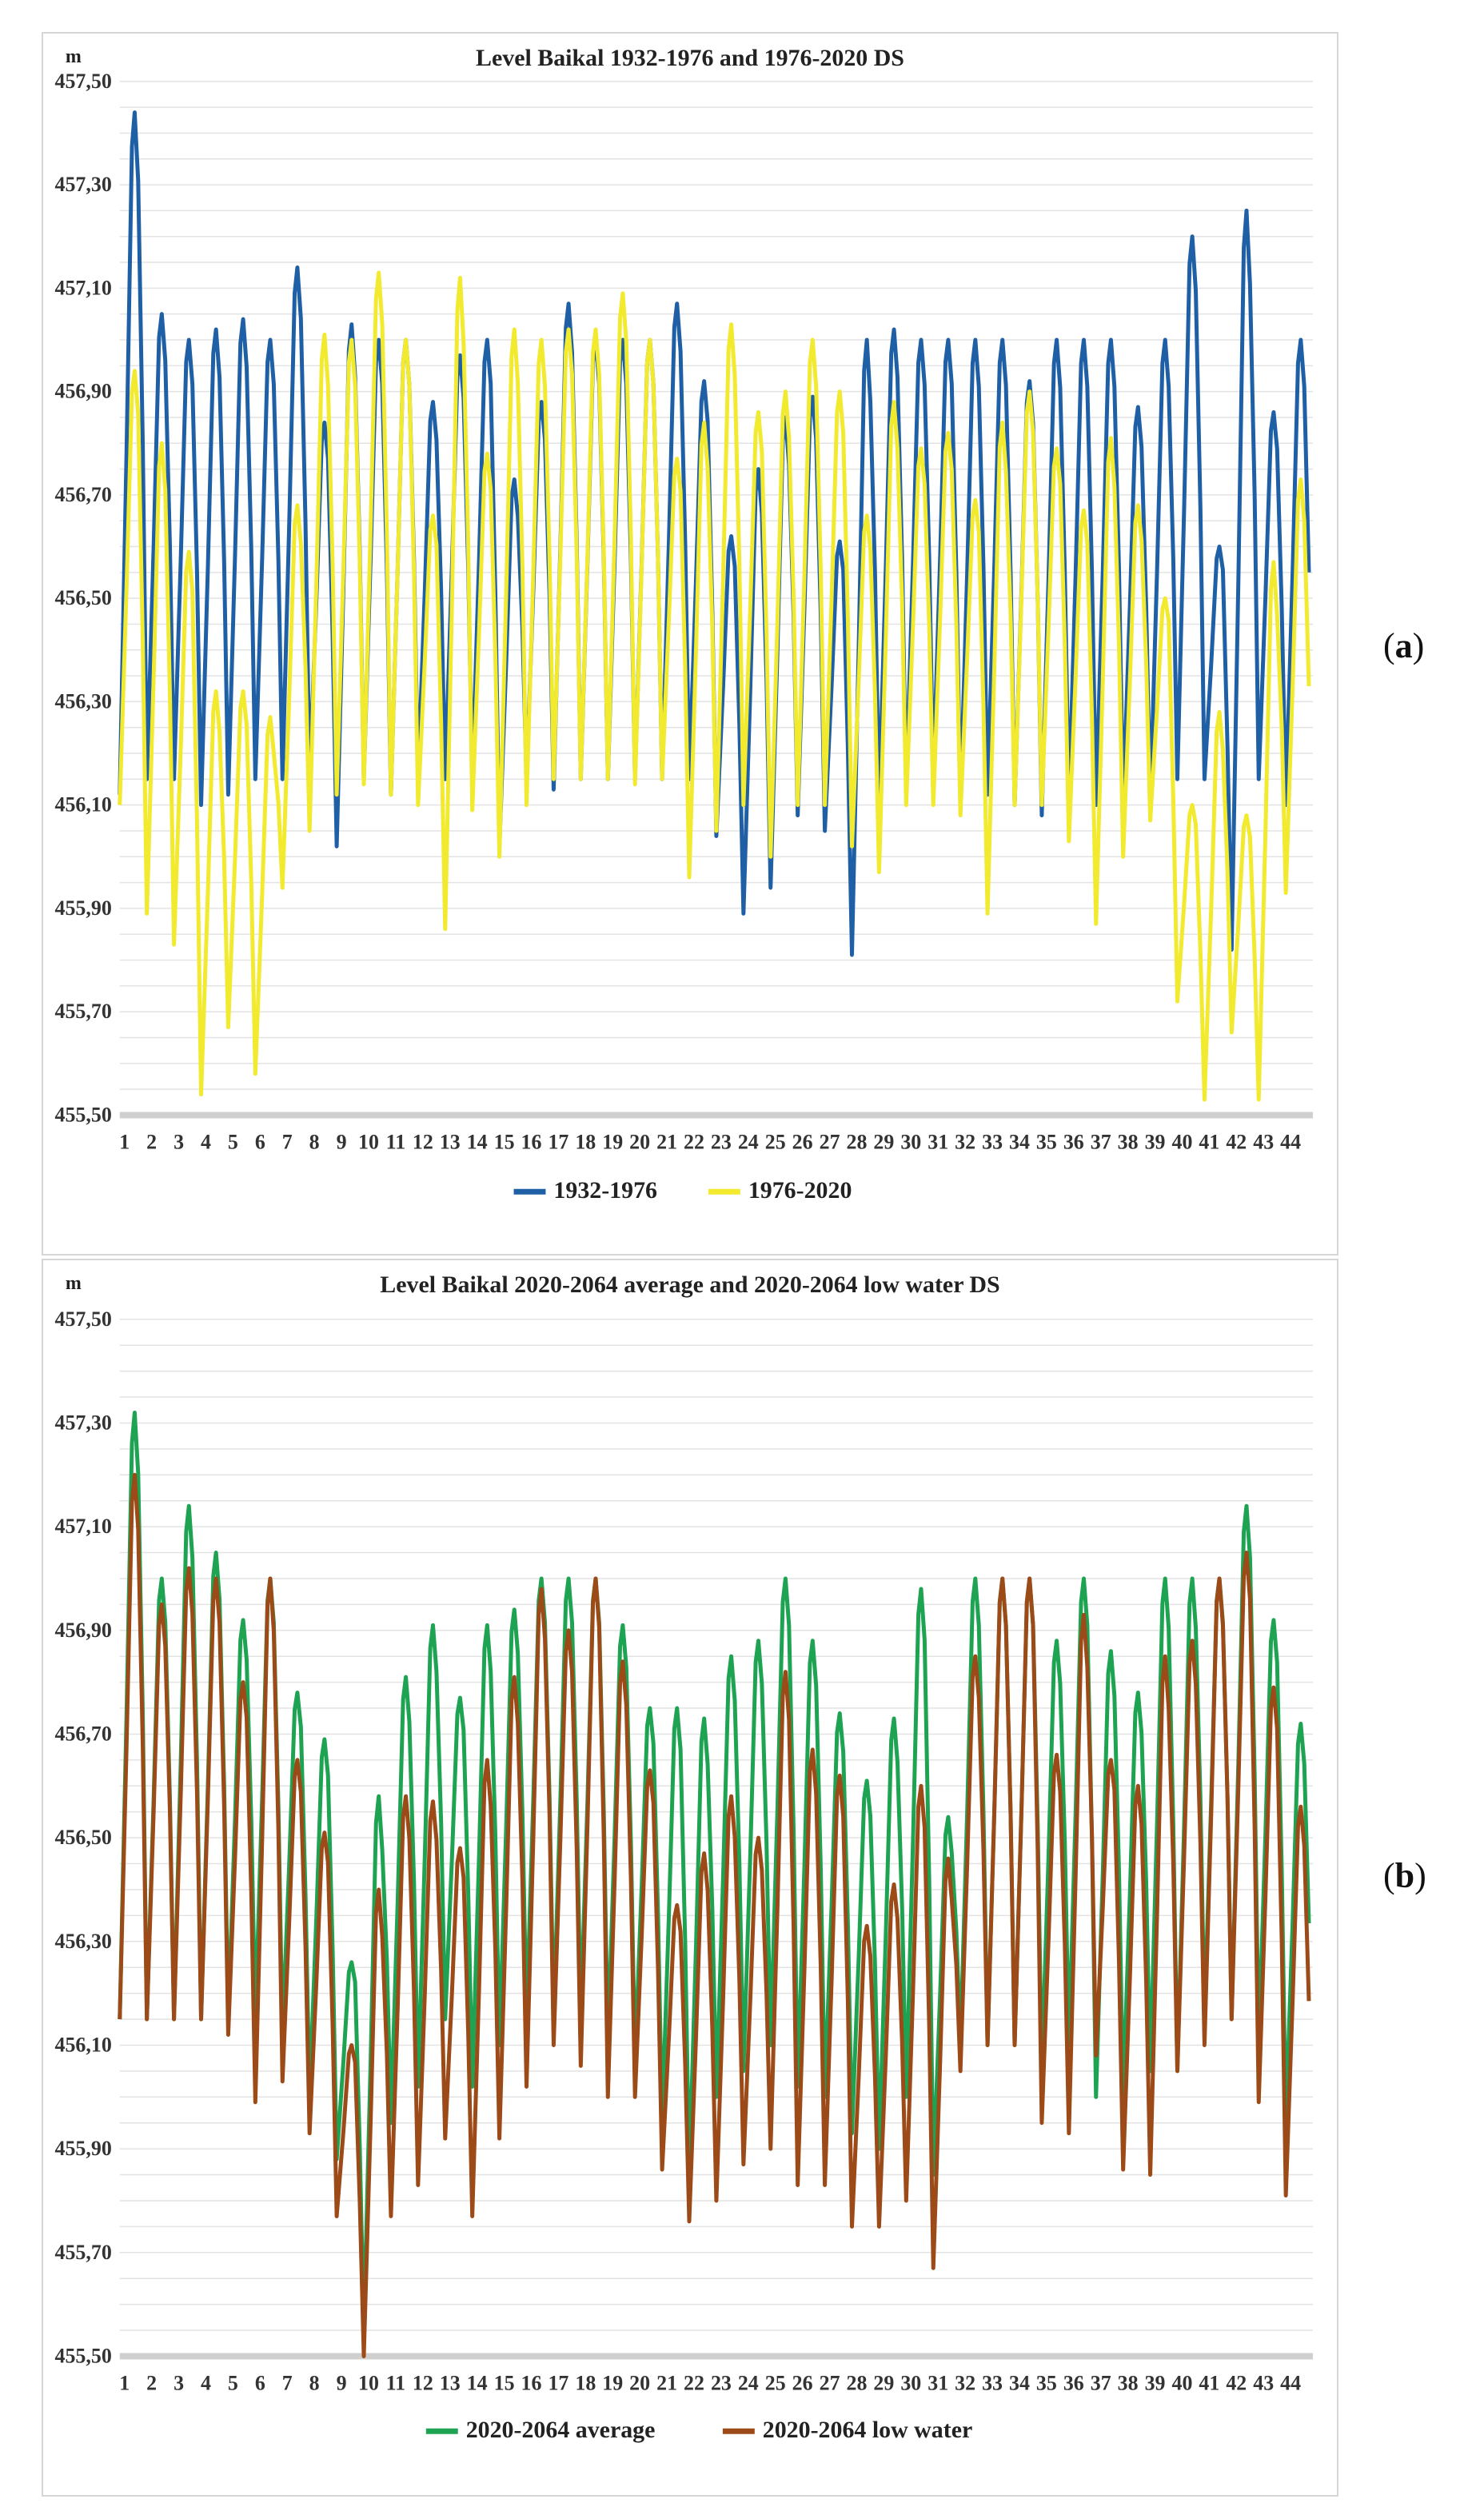 The image size is (1484, 2515). What do you see at coordinates (561, 2430) in the screenshot?
I see `legend-label: 2020-2064 average` at bounding box center [561, 2430].